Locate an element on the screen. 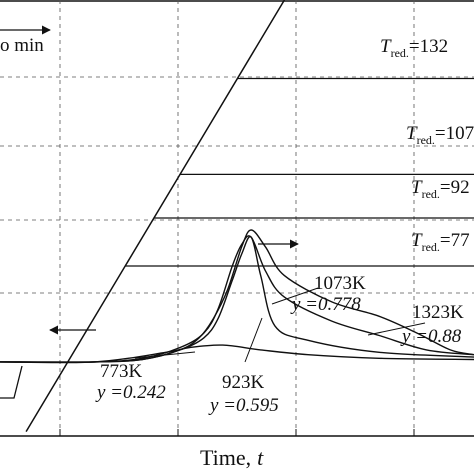 This screenshot has width=474, height=474. x-ticks is located at coordinates (237, 432).